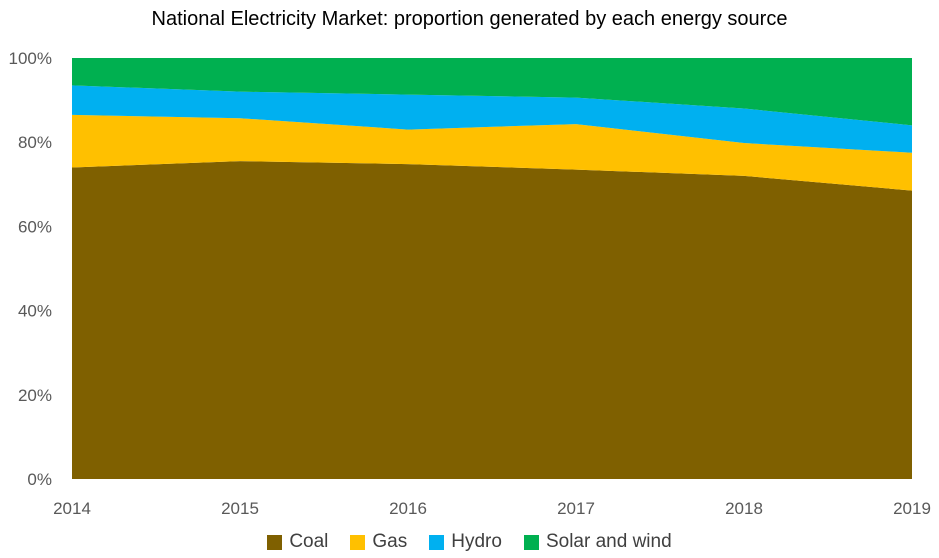 This screenshot has width=939, height=558. What do you see at coordinates (30, 58) in the screenshot?
I see `y-tick-label: 100%` at bounding box center [30, 58].